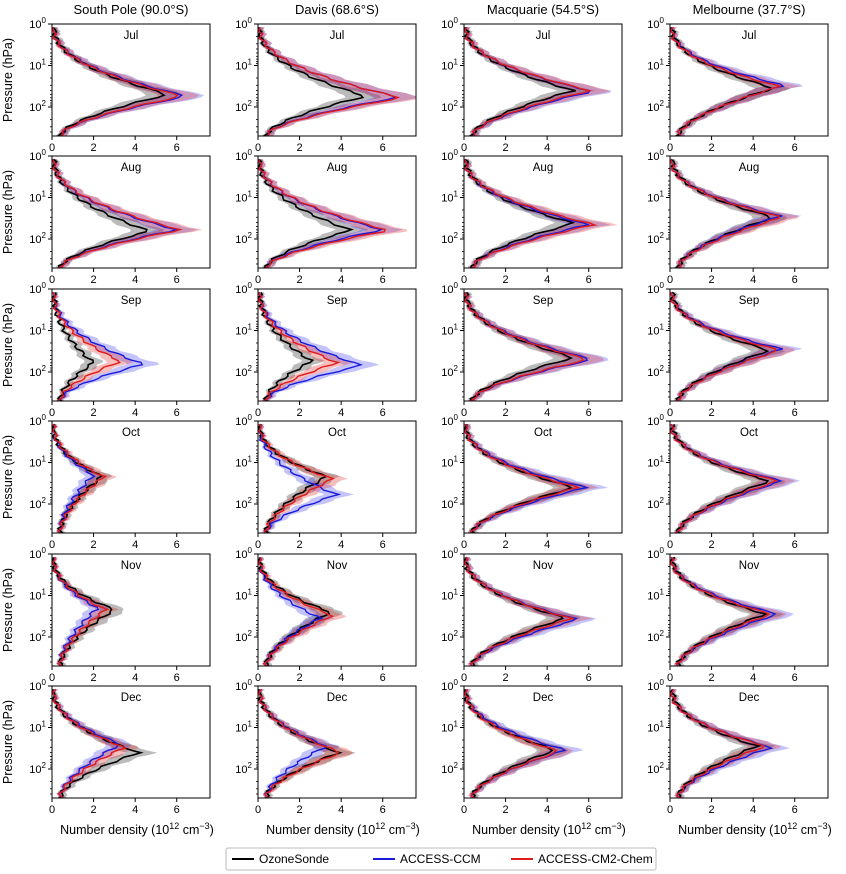  I want to click on column-title: Davis (68.6°S), so click(337, 9).